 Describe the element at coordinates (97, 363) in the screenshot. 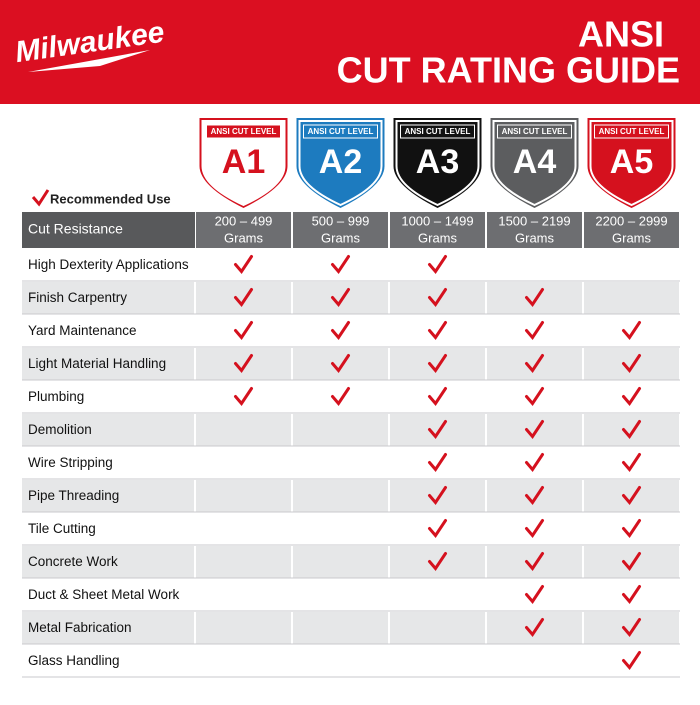

I see `row-label: Light Material Handling` at that location.